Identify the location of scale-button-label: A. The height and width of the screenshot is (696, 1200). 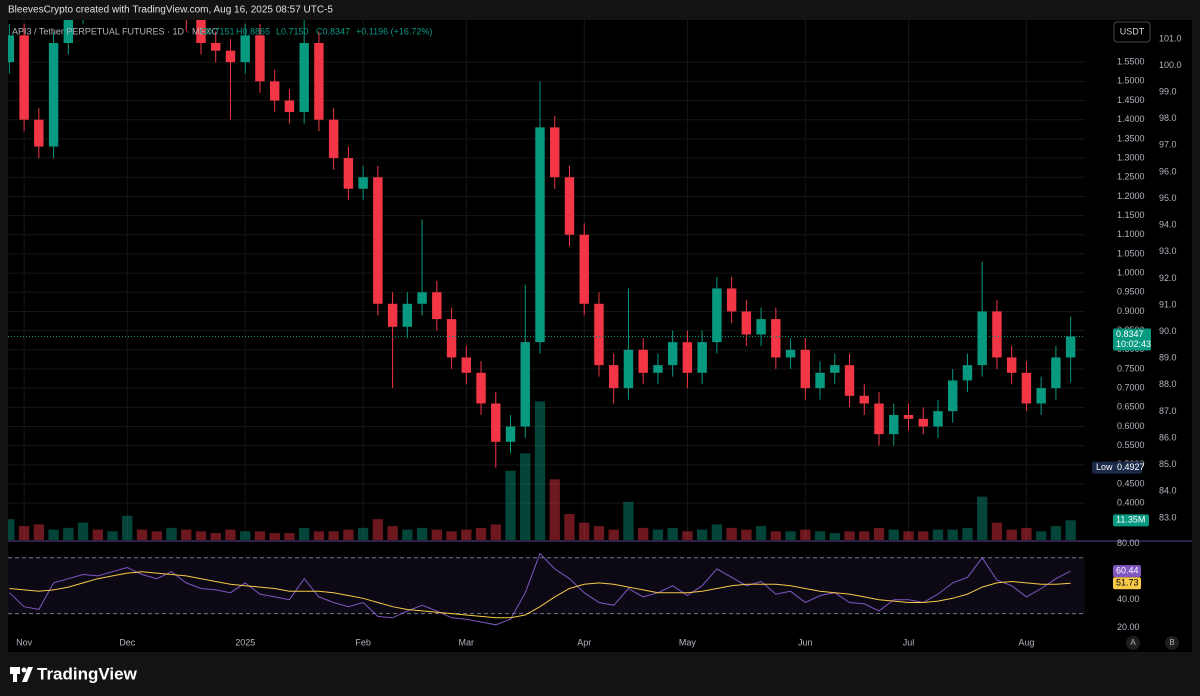
(1133, 642).